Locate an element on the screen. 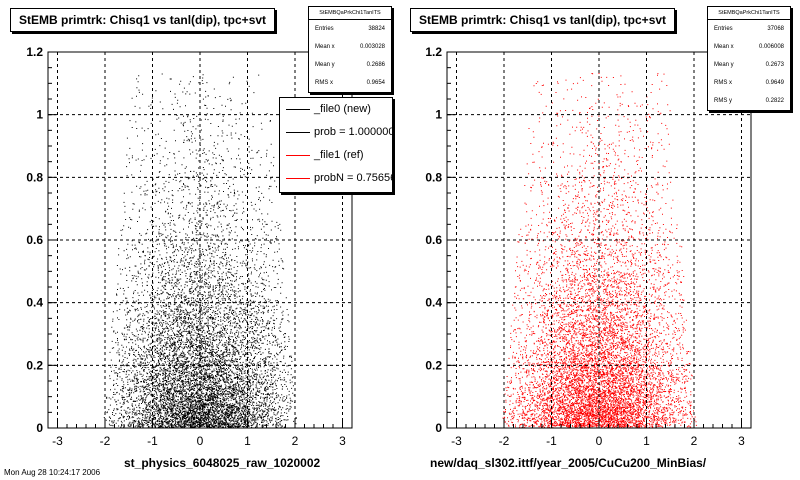 This screenshot has height=480, width=800. right-y-tick-label: 1 is located at coordinates (438, 115).